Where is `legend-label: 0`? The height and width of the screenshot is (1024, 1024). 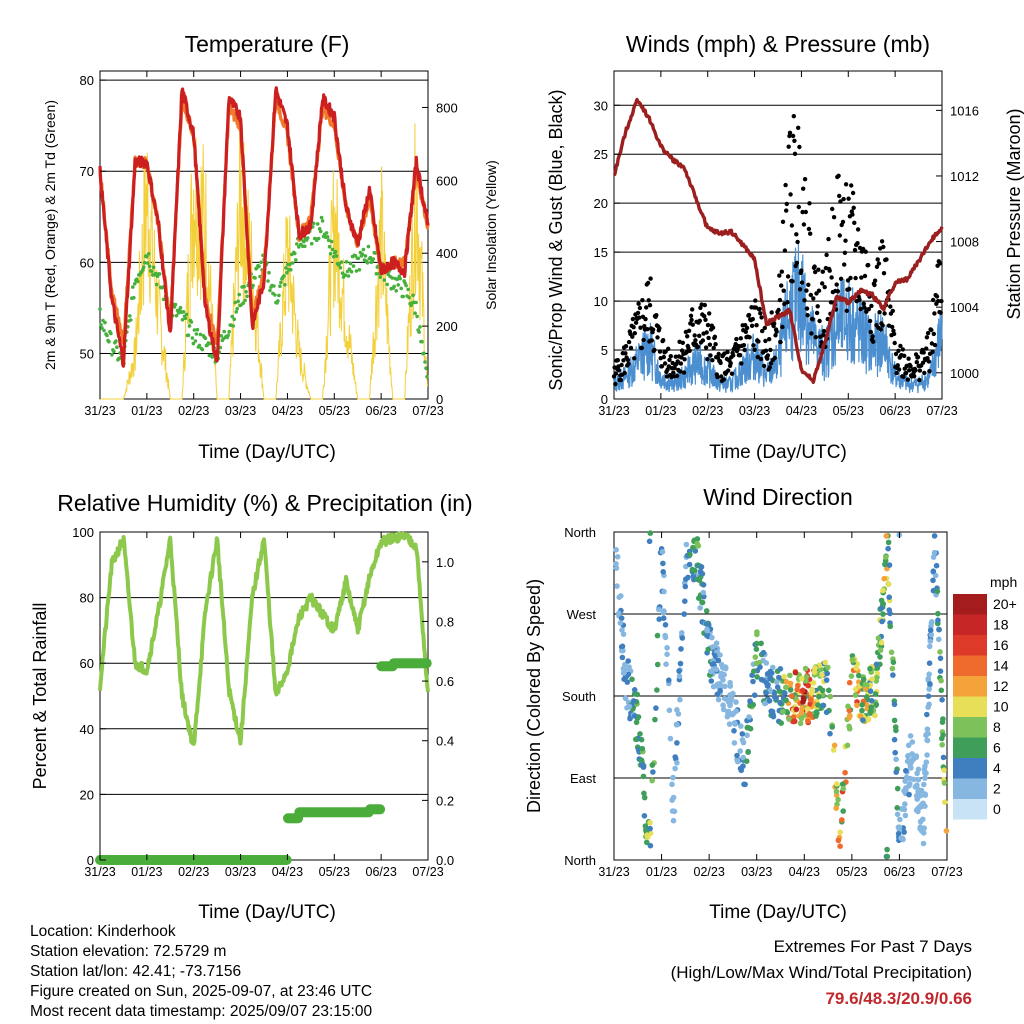 legend-label: 0 is located at coordinates (997, 809).